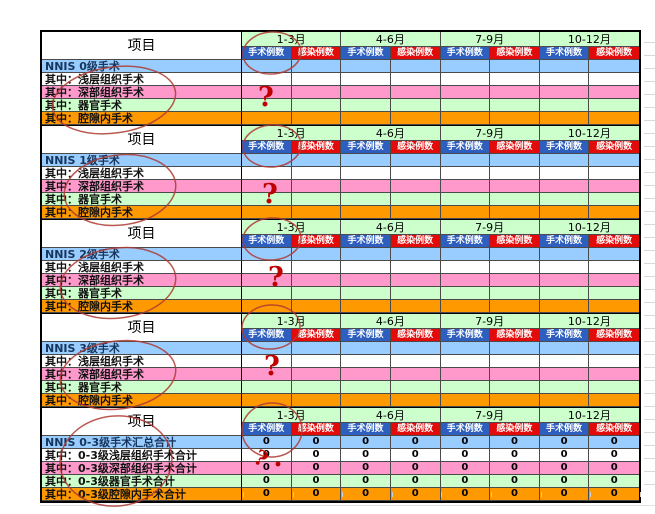 This screenshot has width=655, height=514. I want to click on row-label-subcategory: 其中：0-3级深部组织手术合计, so click(142, 468).